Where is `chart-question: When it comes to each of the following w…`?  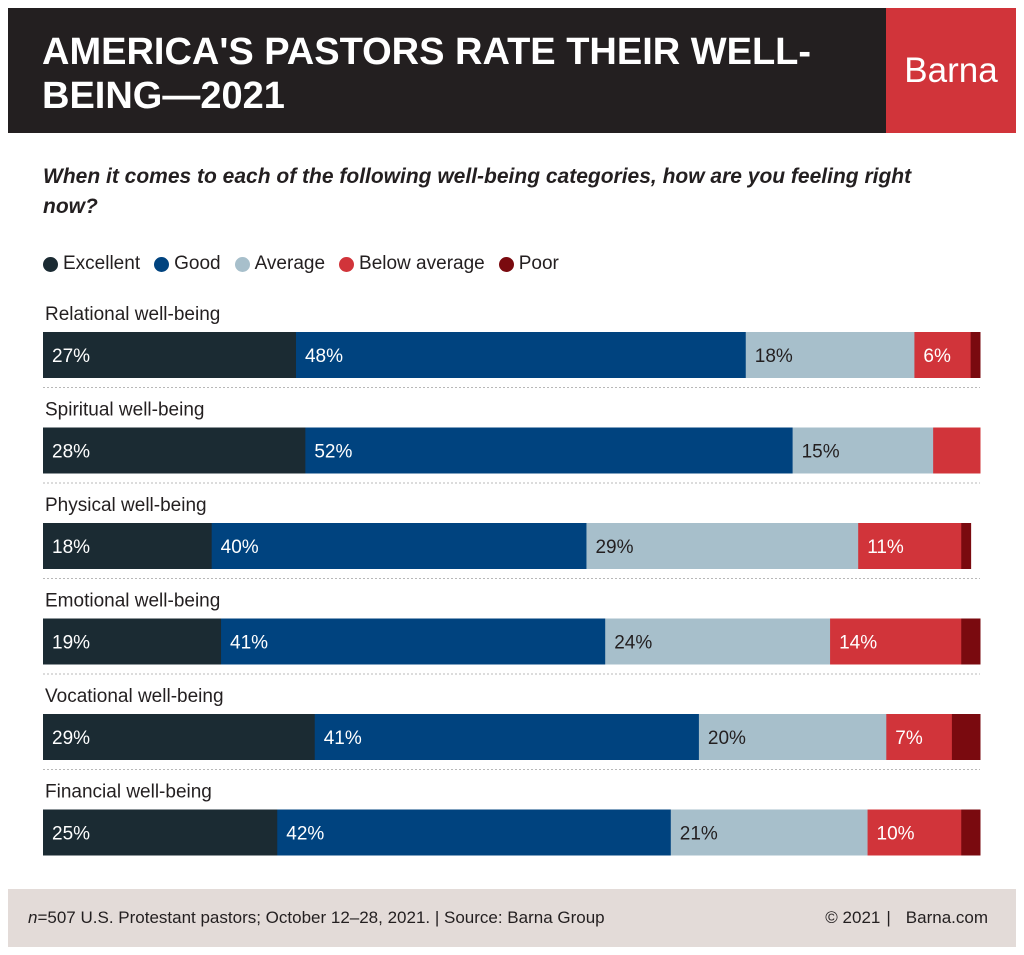 chart-question: When it comes to each of the following w… is located at coordinates (477, 191).